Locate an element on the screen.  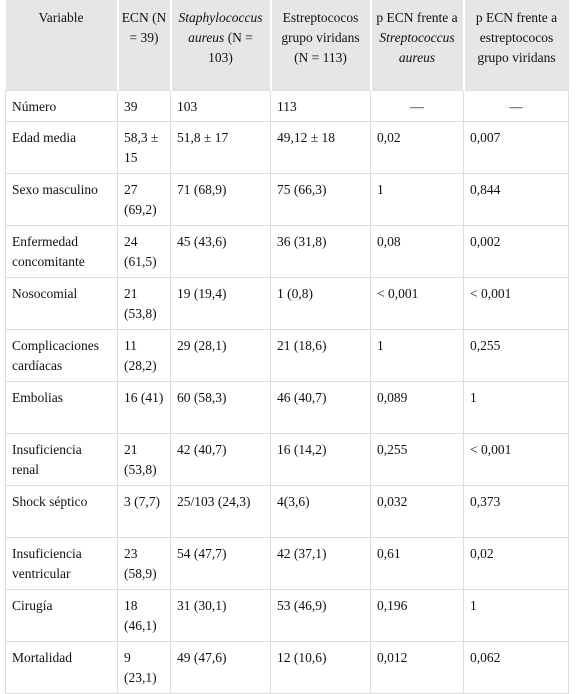
cell: 45 (43,6) is located at coordinates (220, 251).